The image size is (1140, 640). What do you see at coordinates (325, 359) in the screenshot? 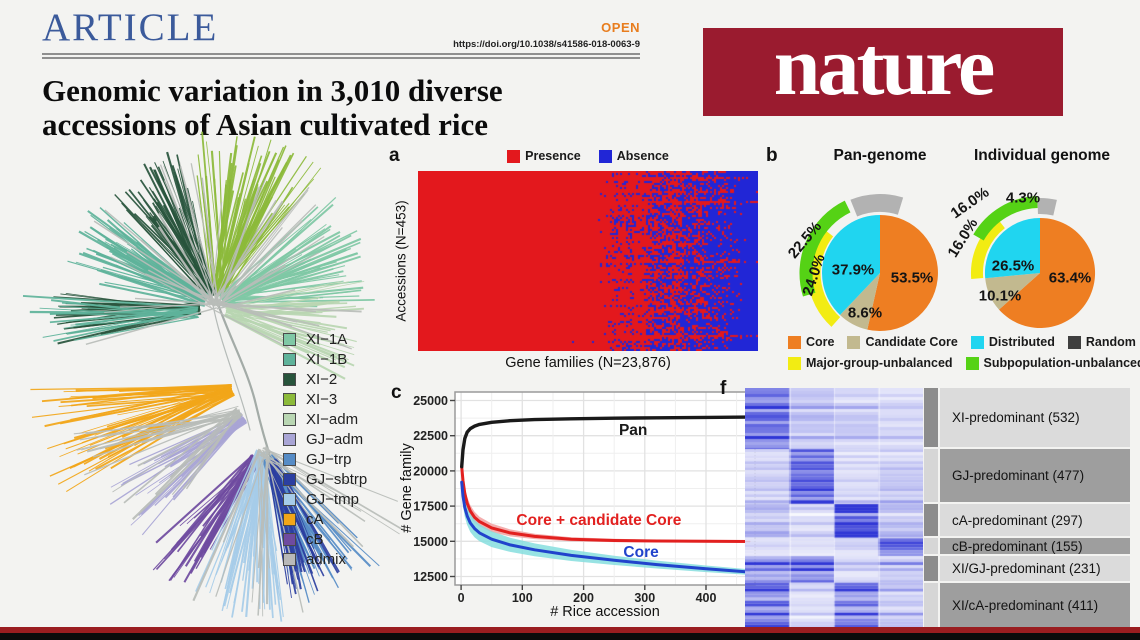
I see `tree-legend-item: XI−1B` at bounding box center [325, 359].